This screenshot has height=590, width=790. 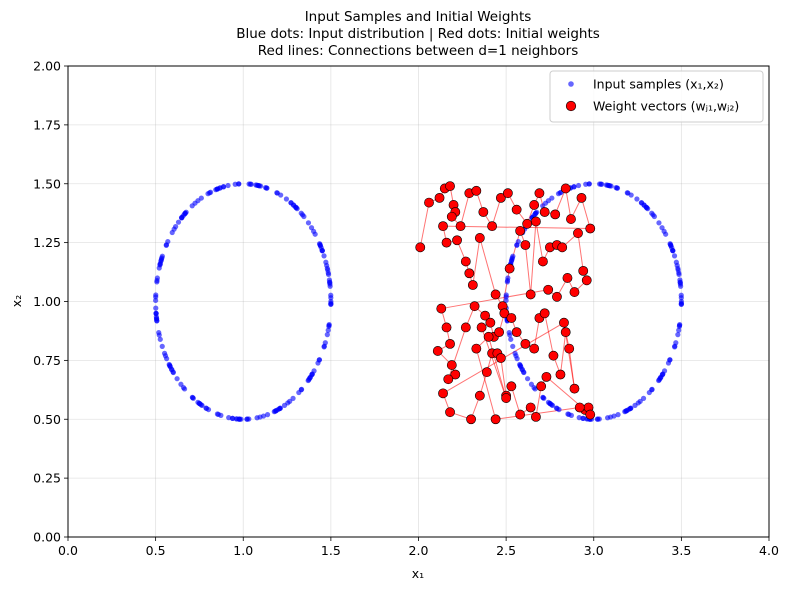 What do you see at coordinates (331, 550) in the screenshot?
I see `x-tick-label: 1.5` at bounding box center [331, 550].